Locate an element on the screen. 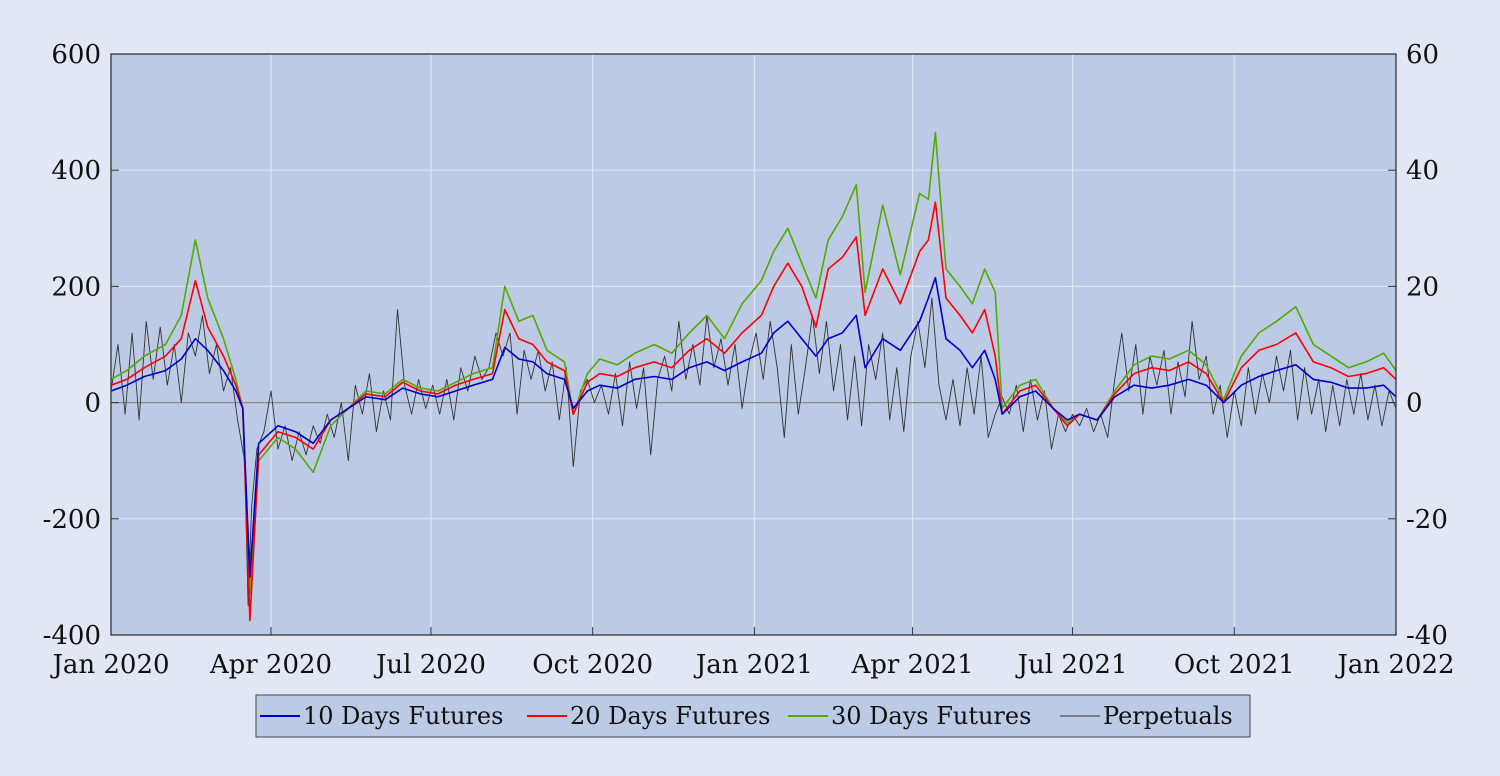  y-tick-label-left: -400 is located at coordinates (72, 636).